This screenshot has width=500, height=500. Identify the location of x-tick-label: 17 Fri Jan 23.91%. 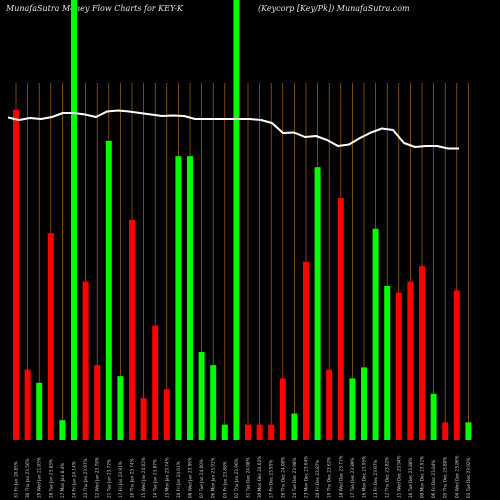
(120, 479).